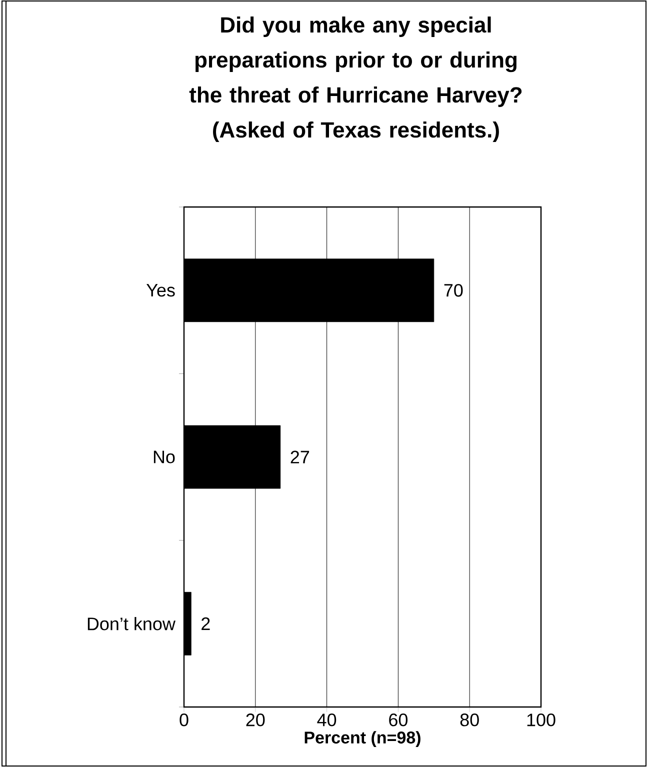 This screenshot has height=767, width=648. I want to click on y-tick-label: No, so click(164, 457).